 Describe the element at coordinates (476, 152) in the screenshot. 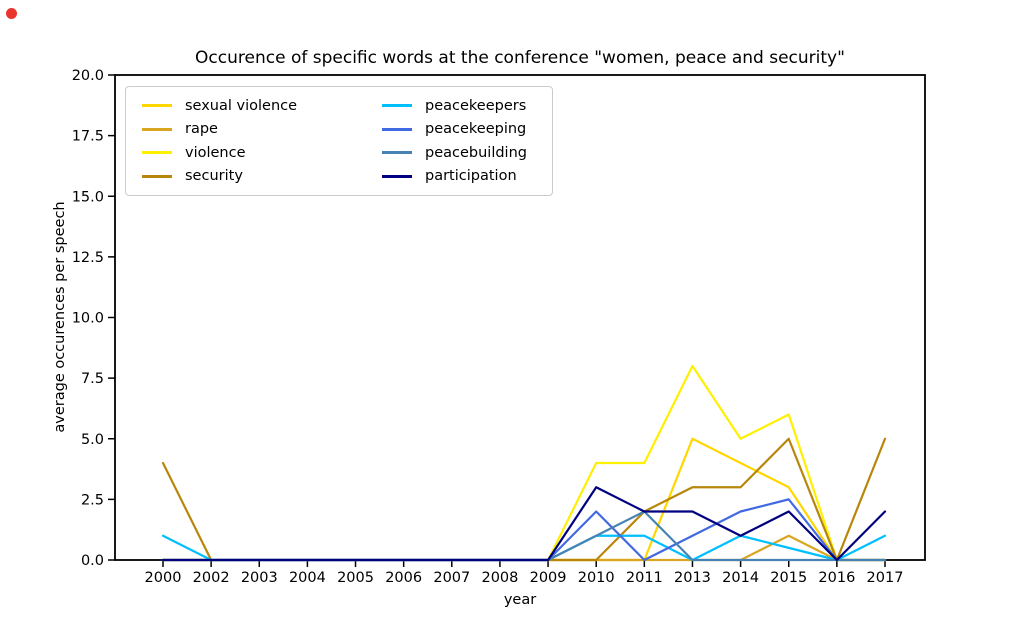

I see `legend-label: peacebuilding` at that location.